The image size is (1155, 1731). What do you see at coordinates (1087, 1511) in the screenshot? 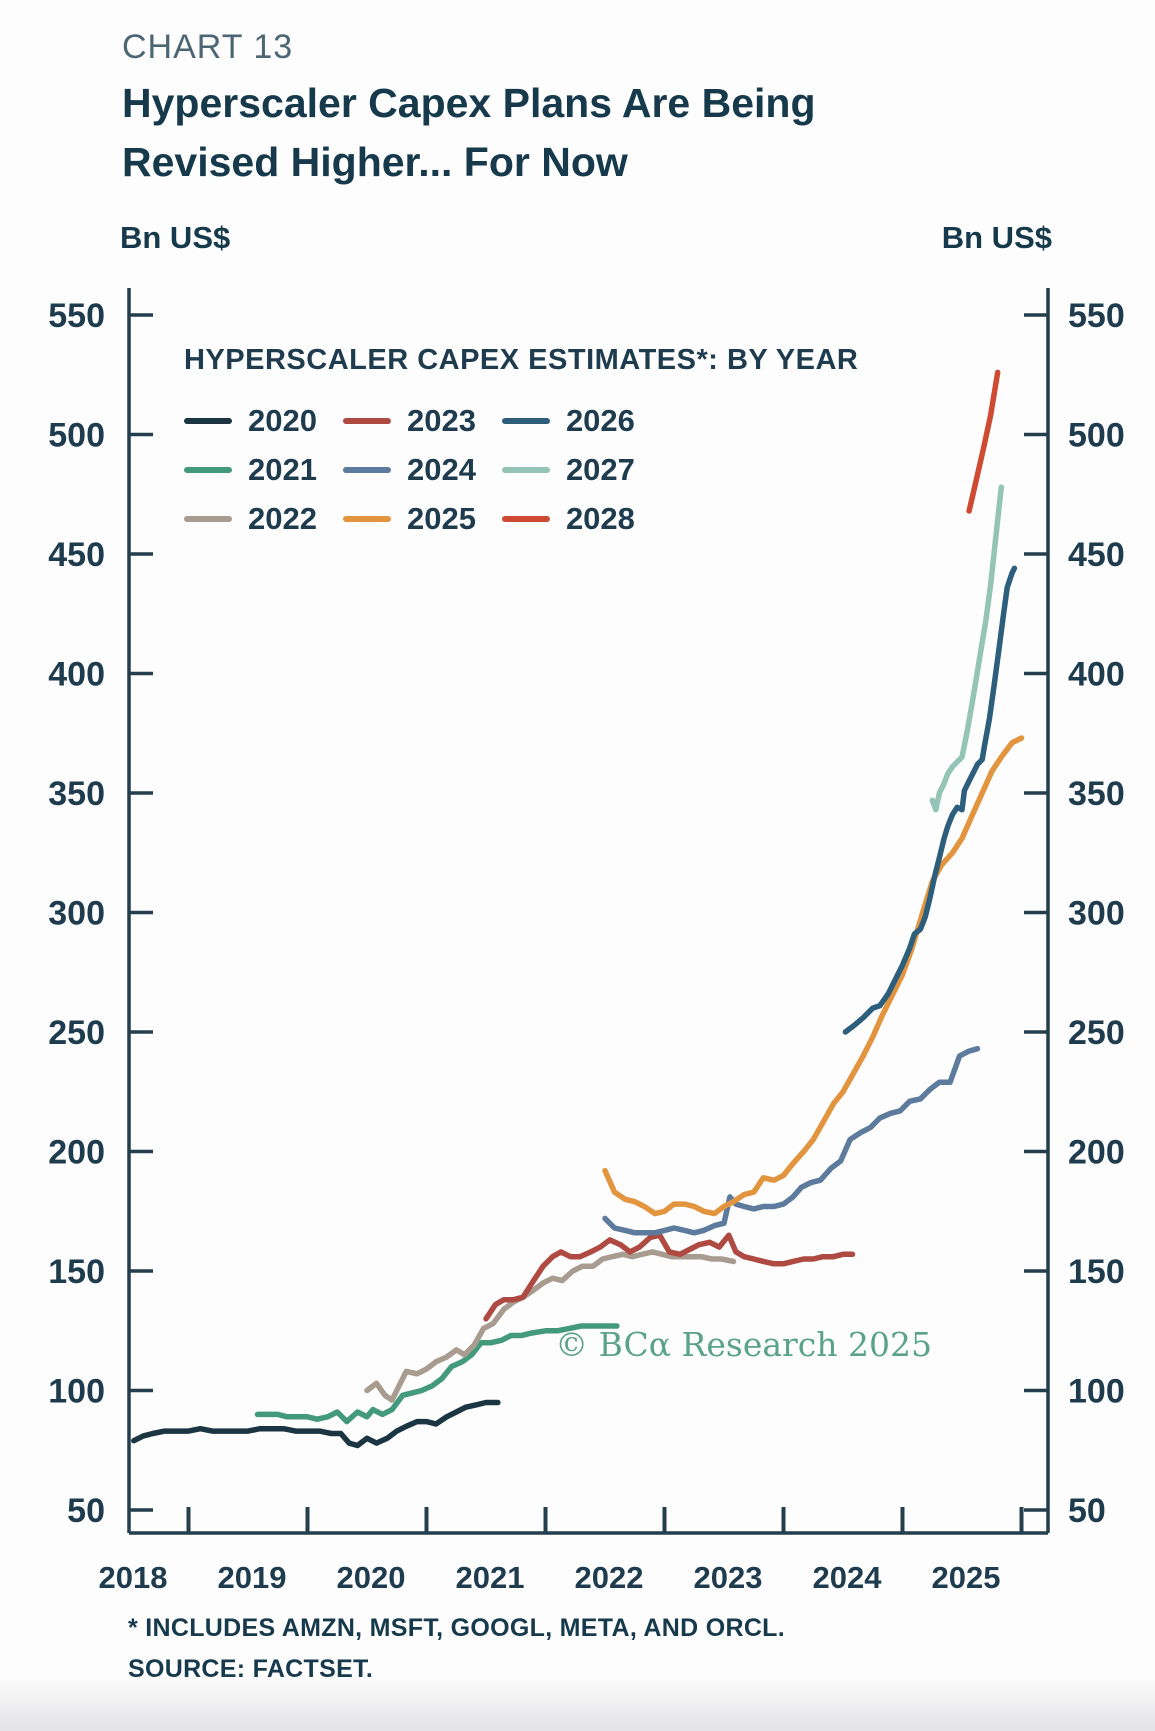
I see `y-tick-label-right: 50` at bounding box center [1087, 1511].